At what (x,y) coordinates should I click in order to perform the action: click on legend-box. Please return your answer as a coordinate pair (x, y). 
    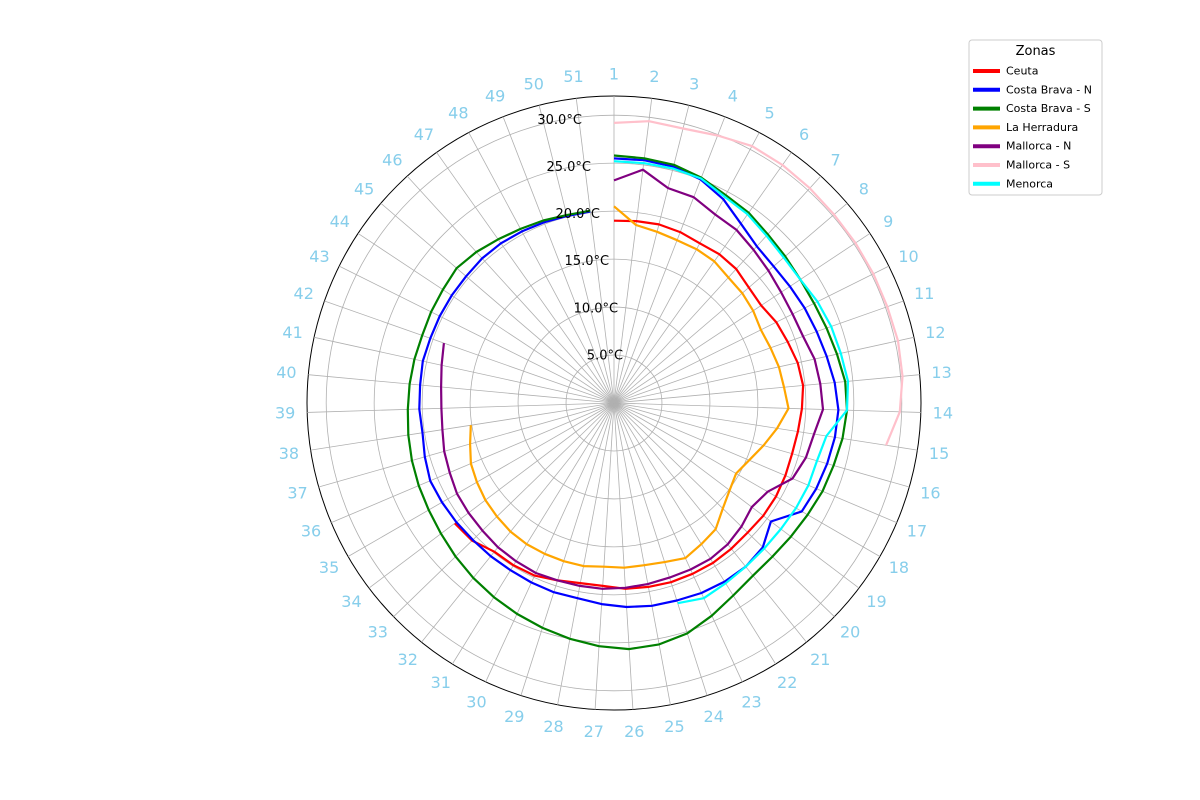
    Looking at the image, I should click on (1035, 117).